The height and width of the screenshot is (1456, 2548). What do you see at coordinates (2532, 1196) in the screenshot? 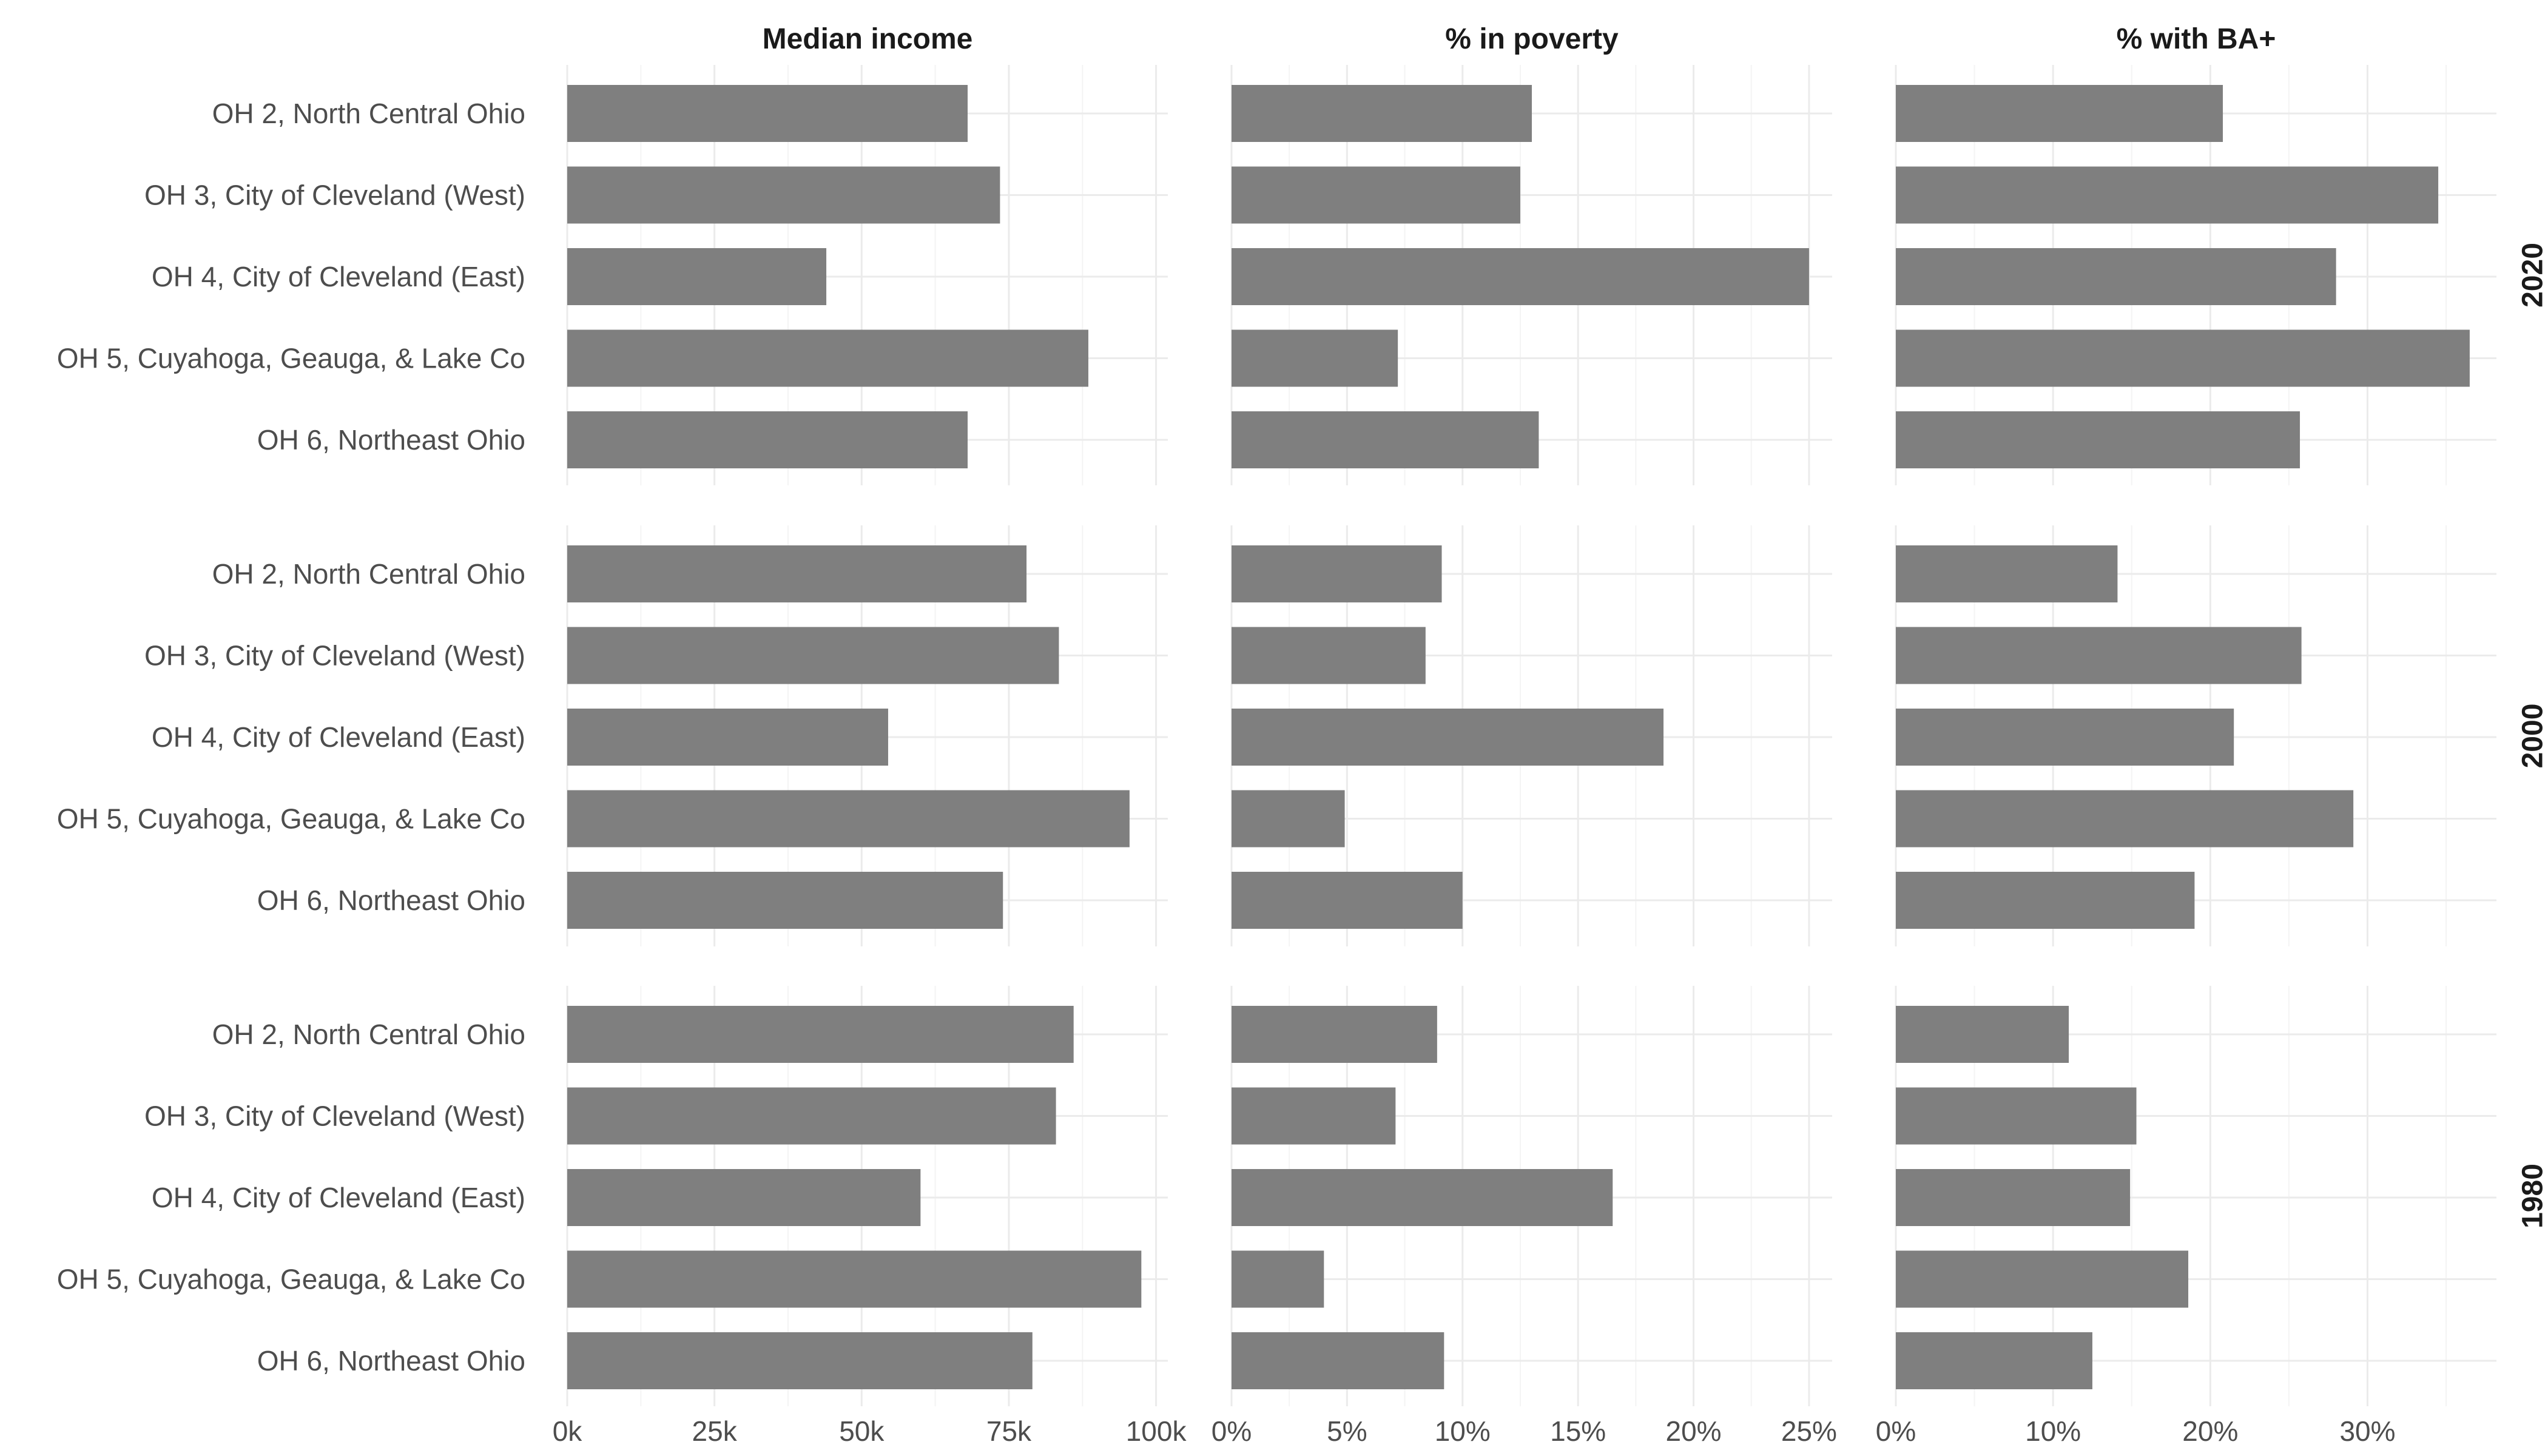
I see `row-strip-label: 1980` at bounding box center [2532, 1196].